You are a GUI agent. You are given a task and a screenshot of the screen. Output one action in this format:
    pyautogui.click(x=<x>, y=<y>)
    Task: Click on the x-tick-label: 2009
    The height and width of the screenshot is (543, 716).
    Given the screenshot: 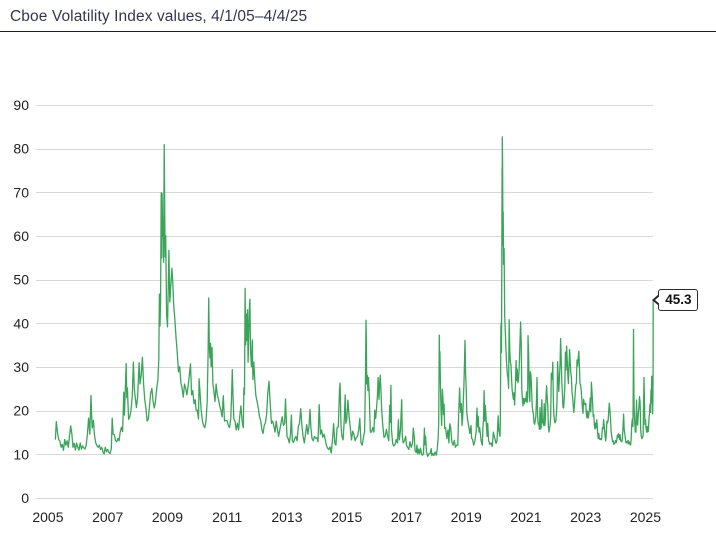 What is the action you would take?
    pyautogui.click(x=167, y=517)
    